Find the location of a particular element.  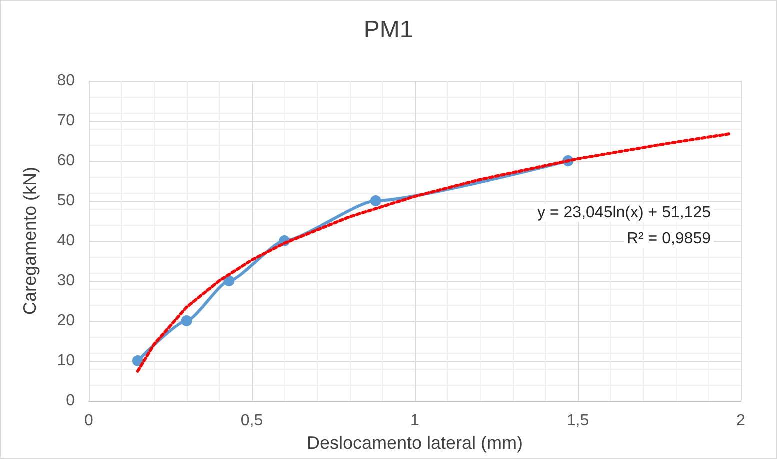

x-tick-label: 0 is located at coordinates (89, 421).